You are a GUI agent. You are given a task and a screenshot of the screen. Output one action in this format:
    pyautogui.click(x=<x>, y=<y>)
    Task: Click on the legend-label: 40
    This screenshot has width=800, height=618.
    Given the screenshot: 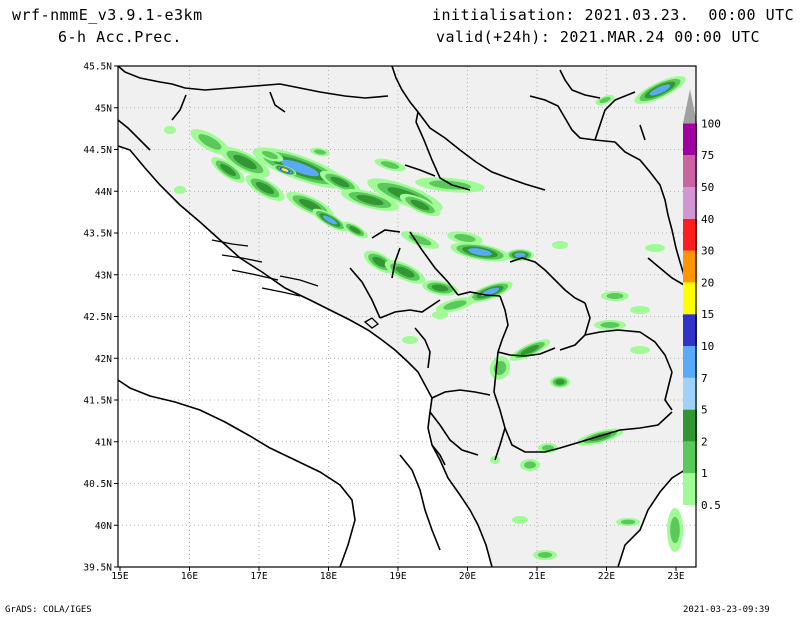 What is the action you would take?
    pyautogui.click(x=707, y=219)
    